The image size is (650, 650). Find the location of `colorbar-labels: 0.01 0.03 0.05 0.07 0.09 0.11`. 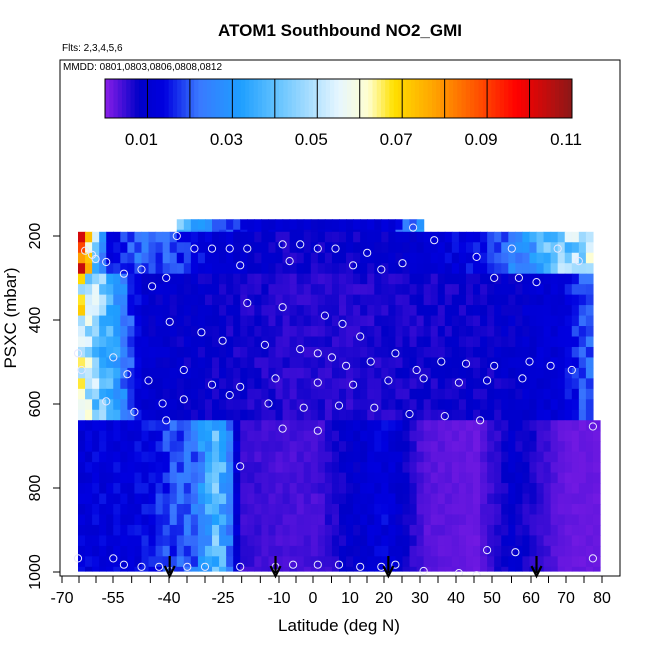

colorbar-labels: 0.01 0.03 0.05 0.07 0.09 0.11 is located at coordinates (353, 139).